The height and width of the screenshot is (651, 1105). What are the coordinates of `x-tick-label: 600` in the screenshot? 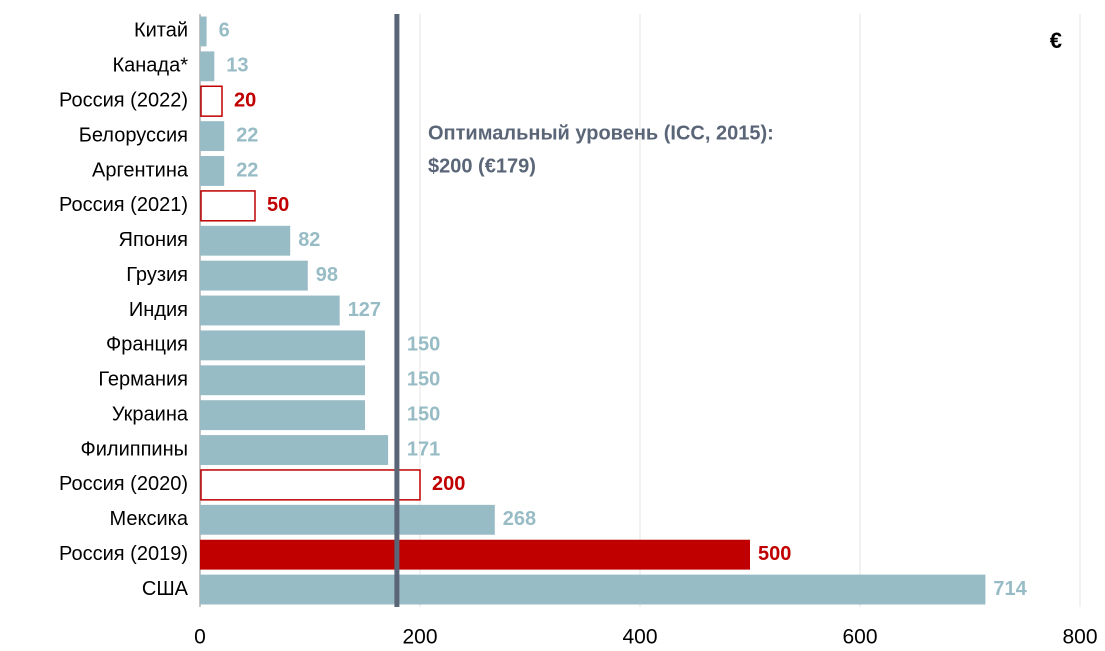 It's located at (859, 637).